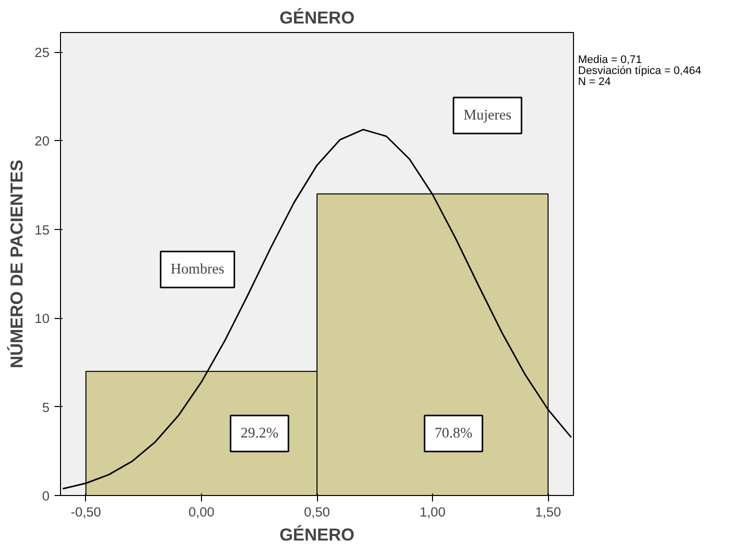 This screenshot has height=547, width=730. Describe the element at coordinates (46, 496) in the screenshot. I see `y-tick-label: 0` at that location.